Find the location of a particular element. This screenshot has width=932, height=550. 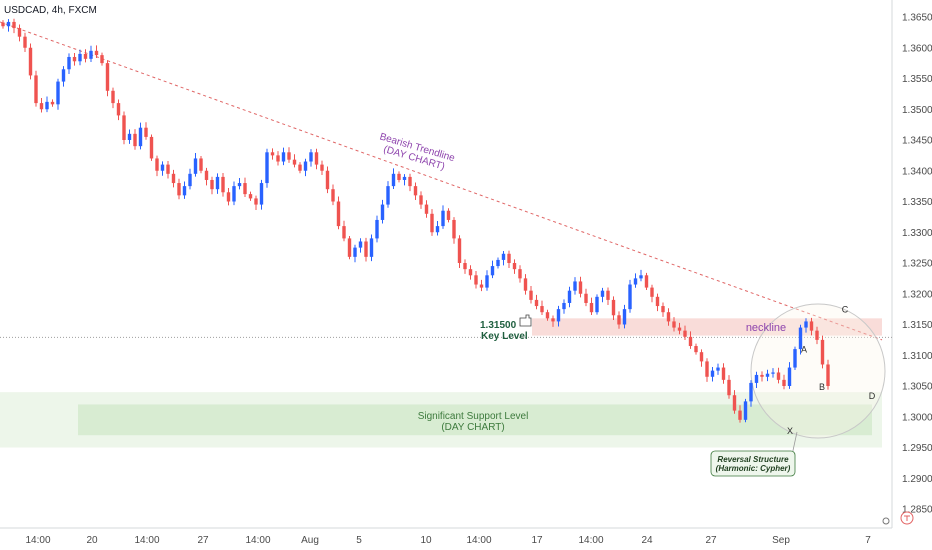

price-tick-label: 1.33000 is located at coordinates (917, 233).